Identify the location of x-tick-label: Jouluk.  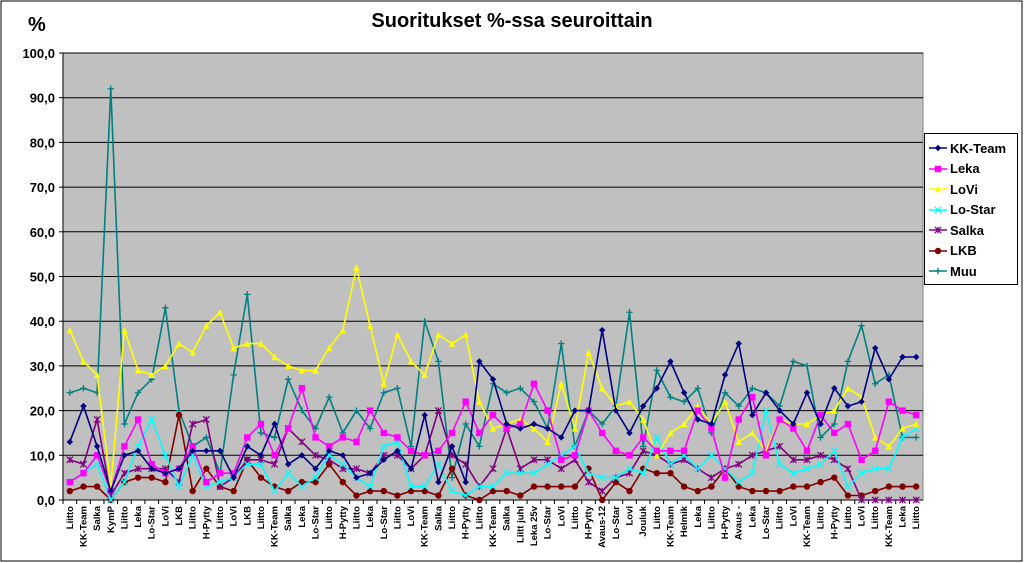
(643, 520).